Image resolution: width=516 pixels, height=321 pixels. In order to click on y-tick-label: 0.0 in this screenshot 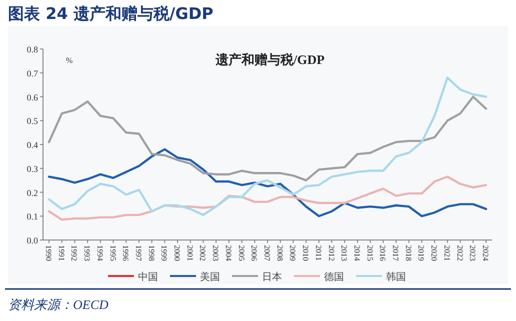, I will do `click(32, 241)`.